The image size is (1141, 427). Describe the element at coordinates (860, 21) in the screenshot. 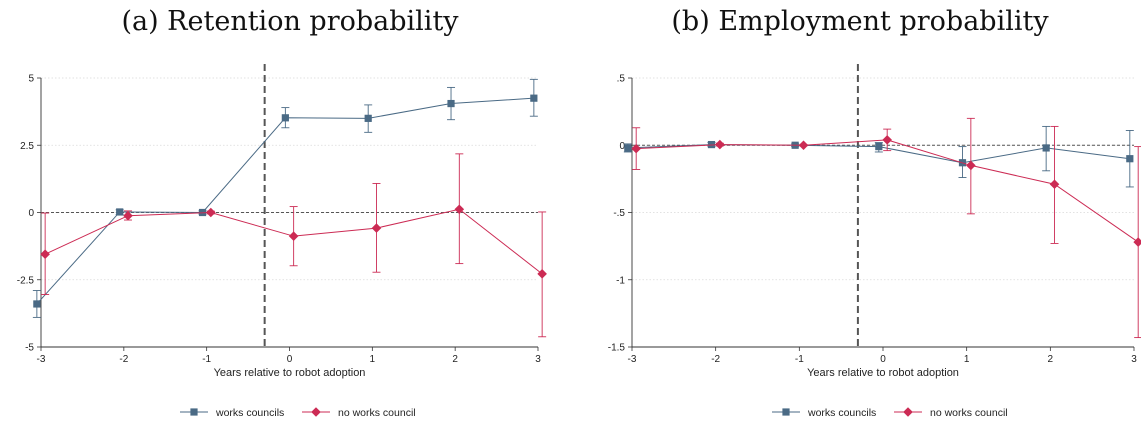

I see `panel-b-title: (b) Employment probability` at that location.